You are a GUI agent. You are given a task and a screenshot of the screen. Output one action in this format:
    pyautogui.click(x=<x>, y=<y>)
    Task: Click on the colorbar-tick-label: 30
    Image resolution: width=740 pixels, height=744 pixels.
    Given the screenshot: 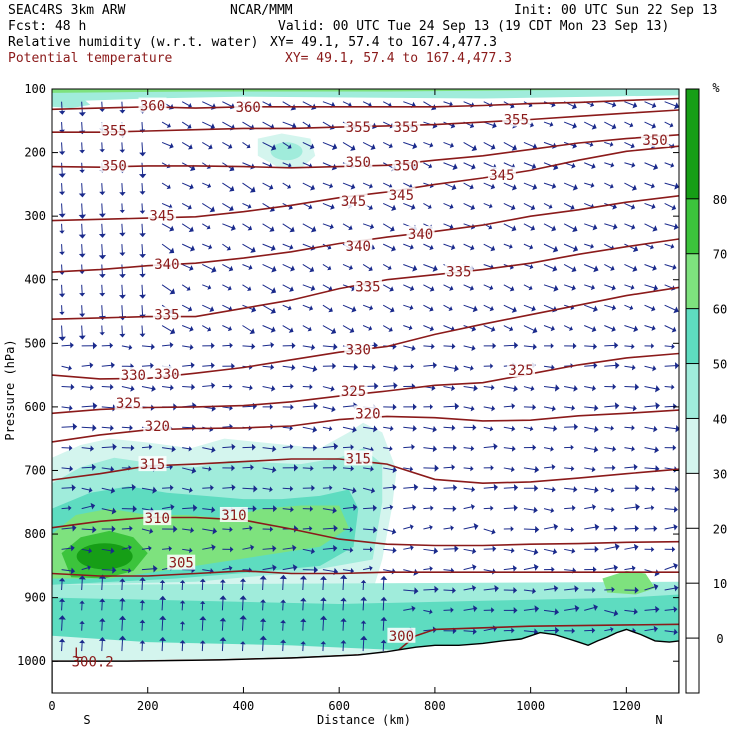 What is the action you would take?
    pyautogui.click(x=720, y=474)
    